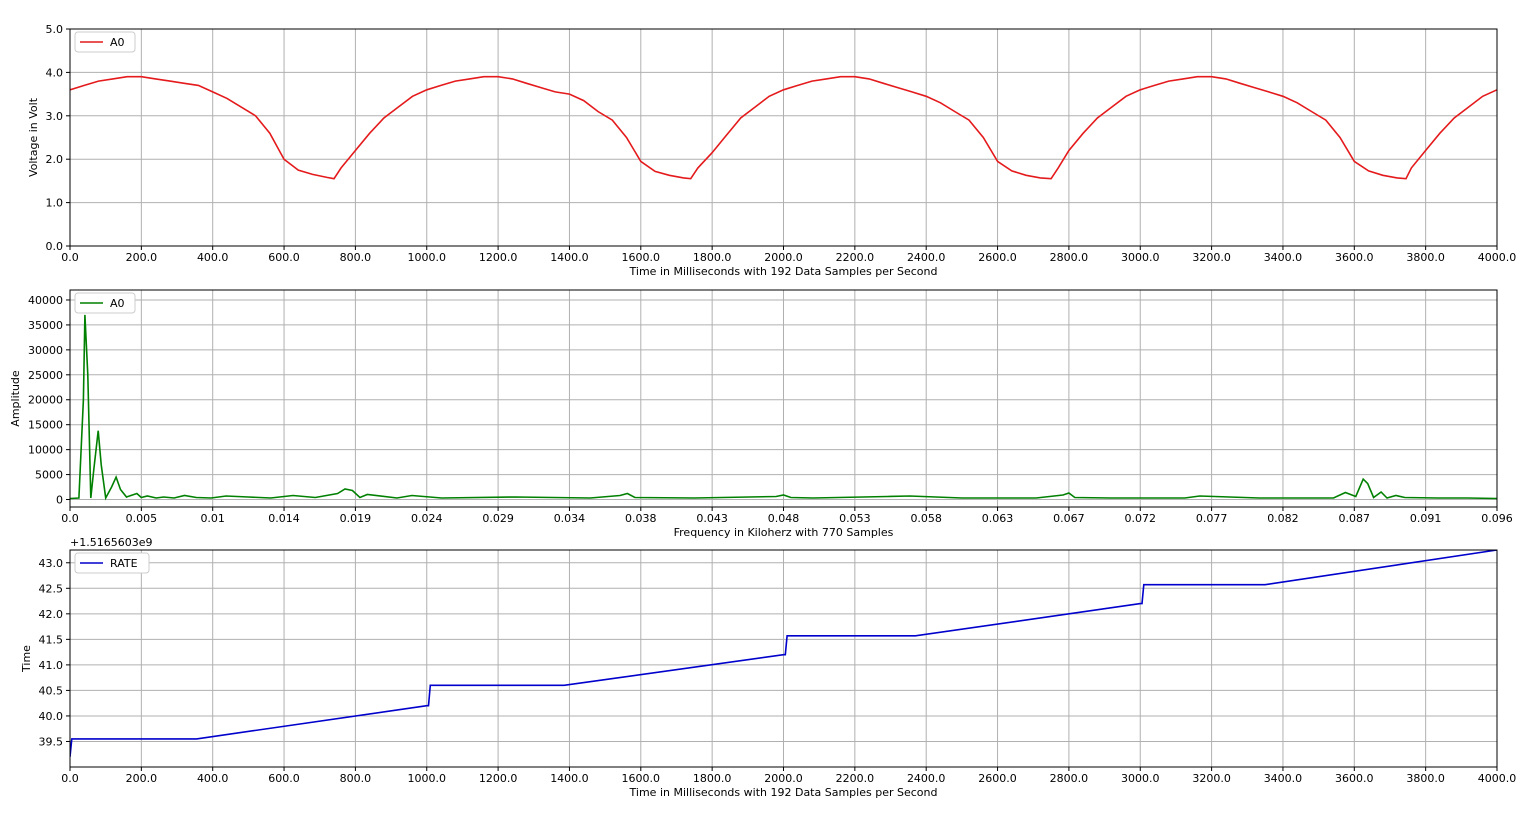 This screenshot has width=1528, height=818. Describe the element at coordinates (784, 518) in the screenshot. I see `x-tick-label: 0.048` at that location.